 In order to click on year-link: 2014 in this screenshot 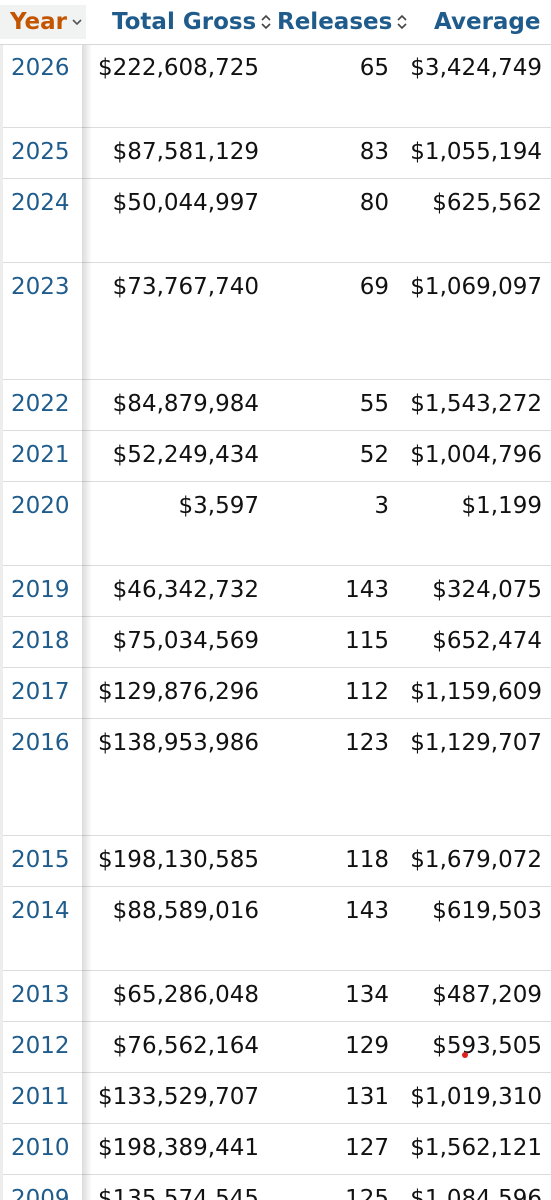, I will do `click(40, 911)`.